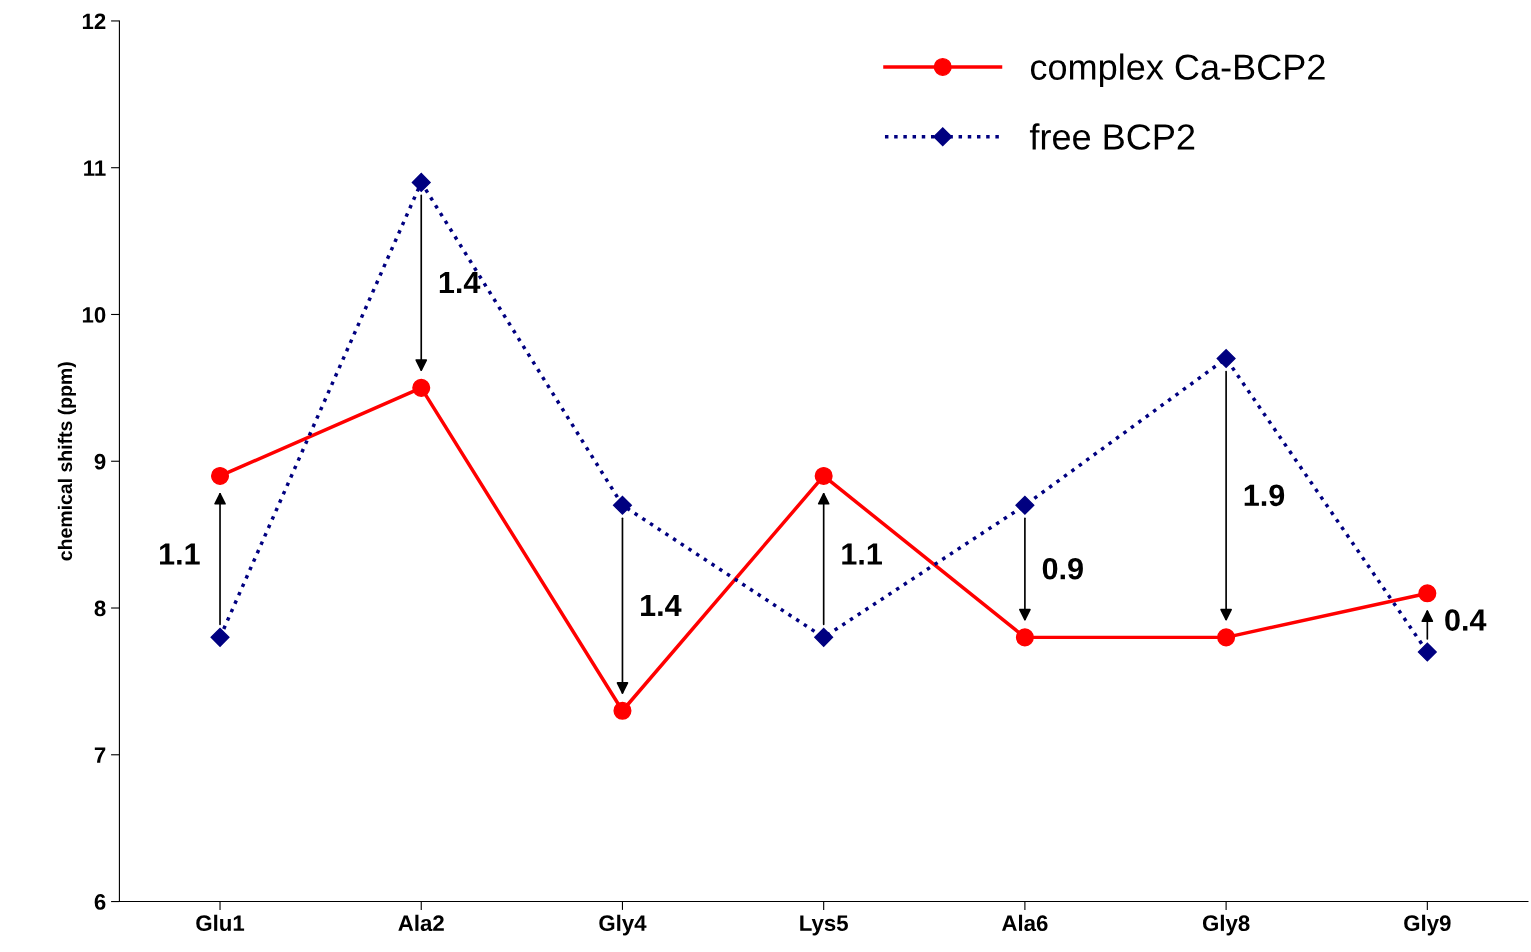 The height and width of the screenshot is (952, 1531). I want to click on y-tick-label: 12, so click(94, 21).